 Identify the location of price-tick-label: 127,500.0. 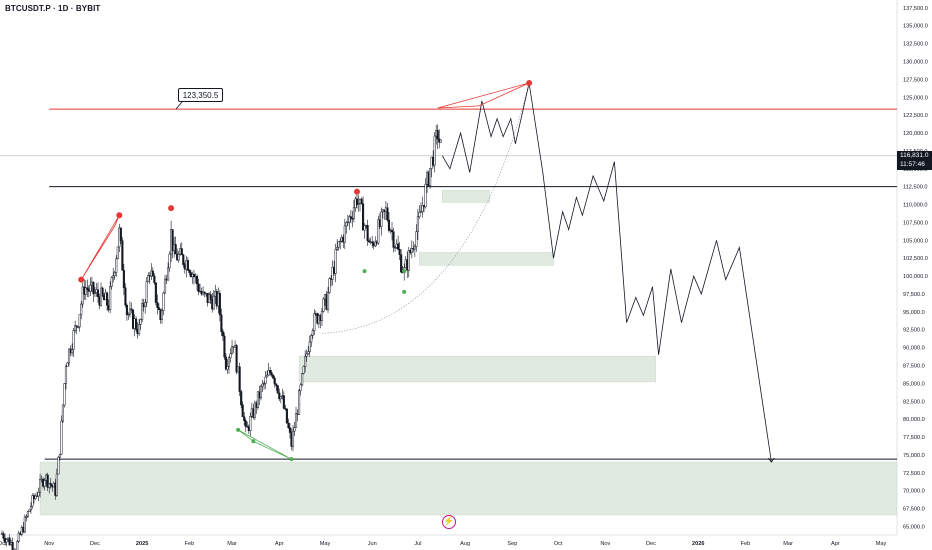
(915, 80).